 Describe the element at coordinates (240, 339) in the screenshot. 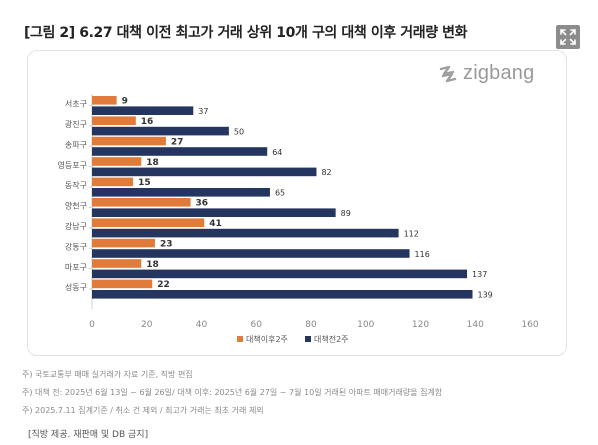

I see `legend-swatch-after` at that location.